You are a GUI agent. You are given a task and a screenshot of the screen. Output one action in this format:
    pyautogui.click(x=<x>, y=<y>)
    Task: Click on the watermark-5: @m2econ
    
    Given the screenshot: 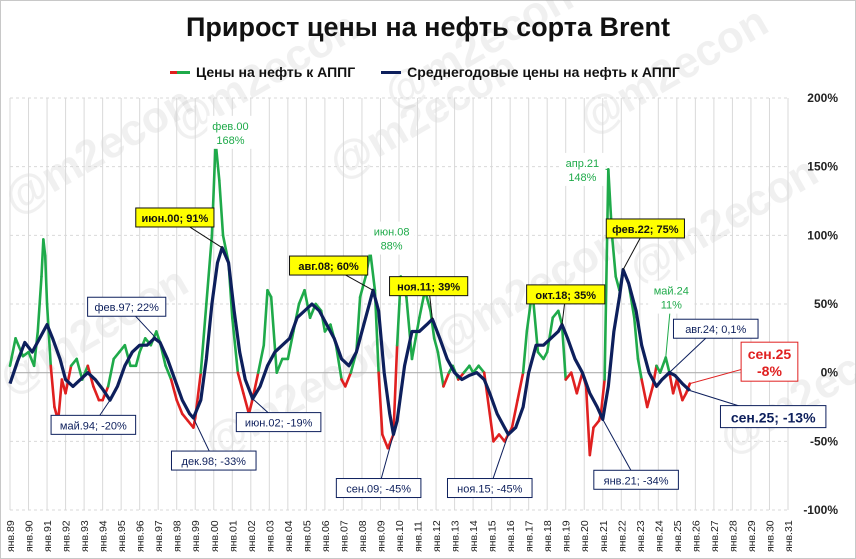 What is the action you would take?
    pyautogui.click(x=299, y=395)
    